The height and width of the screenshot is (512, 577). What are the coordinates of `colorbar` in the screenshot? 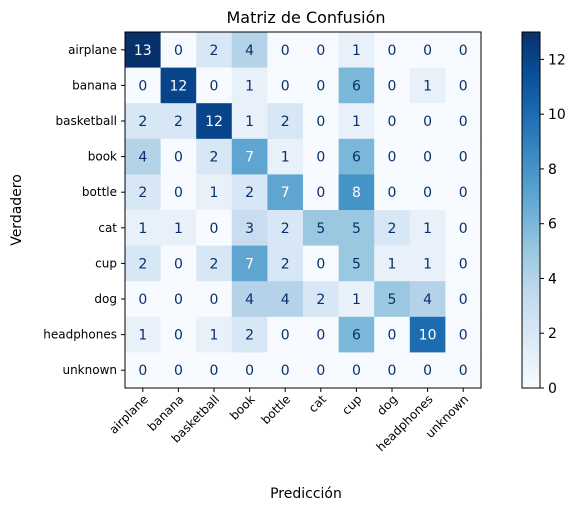 It's located at (531, 210).